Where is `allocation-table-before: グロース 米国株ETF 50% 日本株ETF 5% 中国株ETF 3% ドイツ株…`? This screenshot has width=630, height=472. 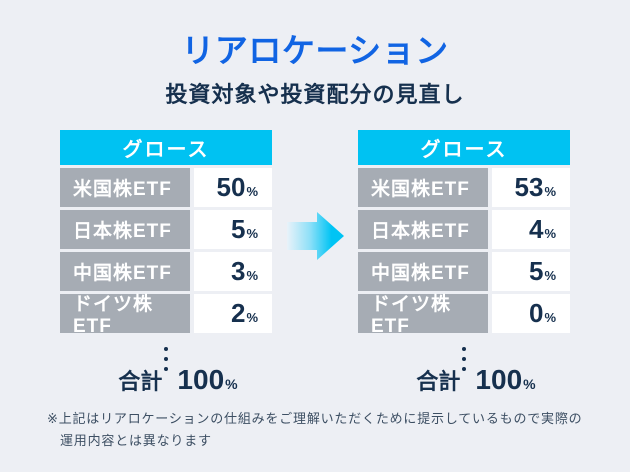 allocation-table-before: グロース 米国株ETF 50% 日本株ETF 5% 中国株ETF 3% ドイツ株… is located at coordinates (166, 233).